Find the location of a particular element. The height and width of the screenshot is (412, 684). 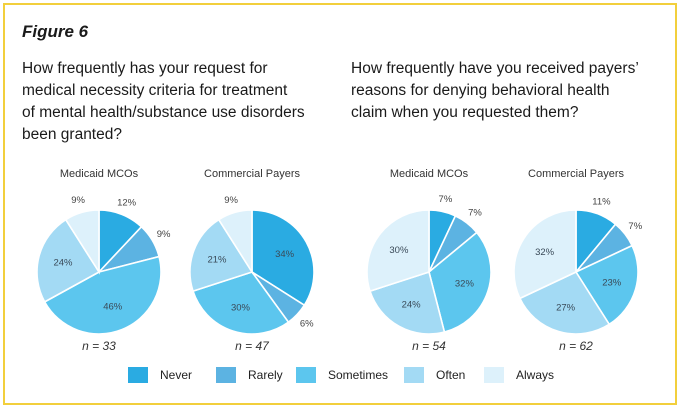

pie-sample-size: n = 33 is located at coordinates (99, 346).